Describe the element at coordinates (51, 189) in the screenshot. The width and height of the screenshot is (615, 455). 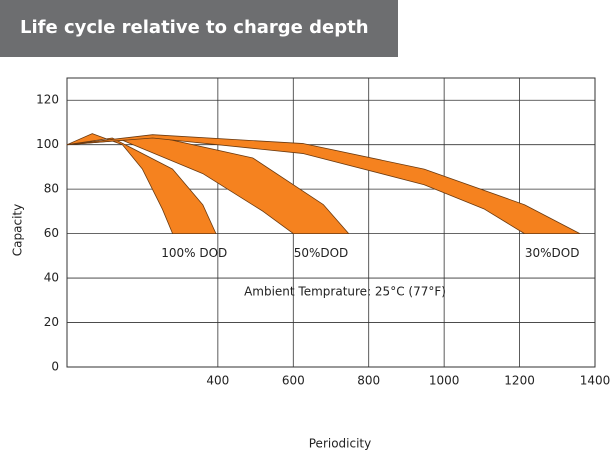
I see `y-tick-label: 80` at that location.